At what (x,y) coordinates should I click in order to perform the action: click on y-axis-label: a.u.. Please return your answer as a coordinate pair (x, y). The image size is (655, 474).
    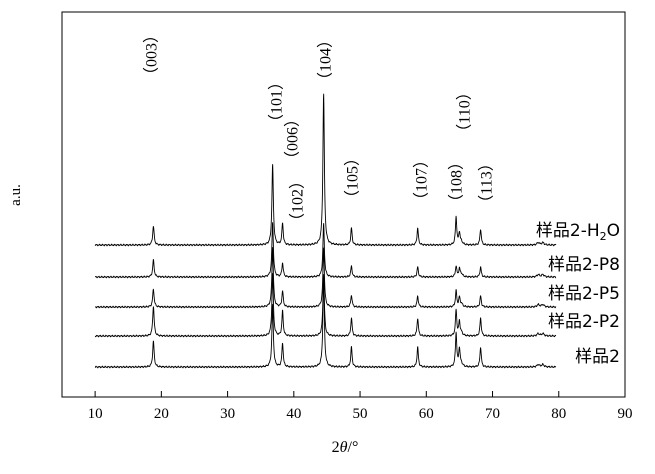
    Looking at the image, I should click on (16, 195).